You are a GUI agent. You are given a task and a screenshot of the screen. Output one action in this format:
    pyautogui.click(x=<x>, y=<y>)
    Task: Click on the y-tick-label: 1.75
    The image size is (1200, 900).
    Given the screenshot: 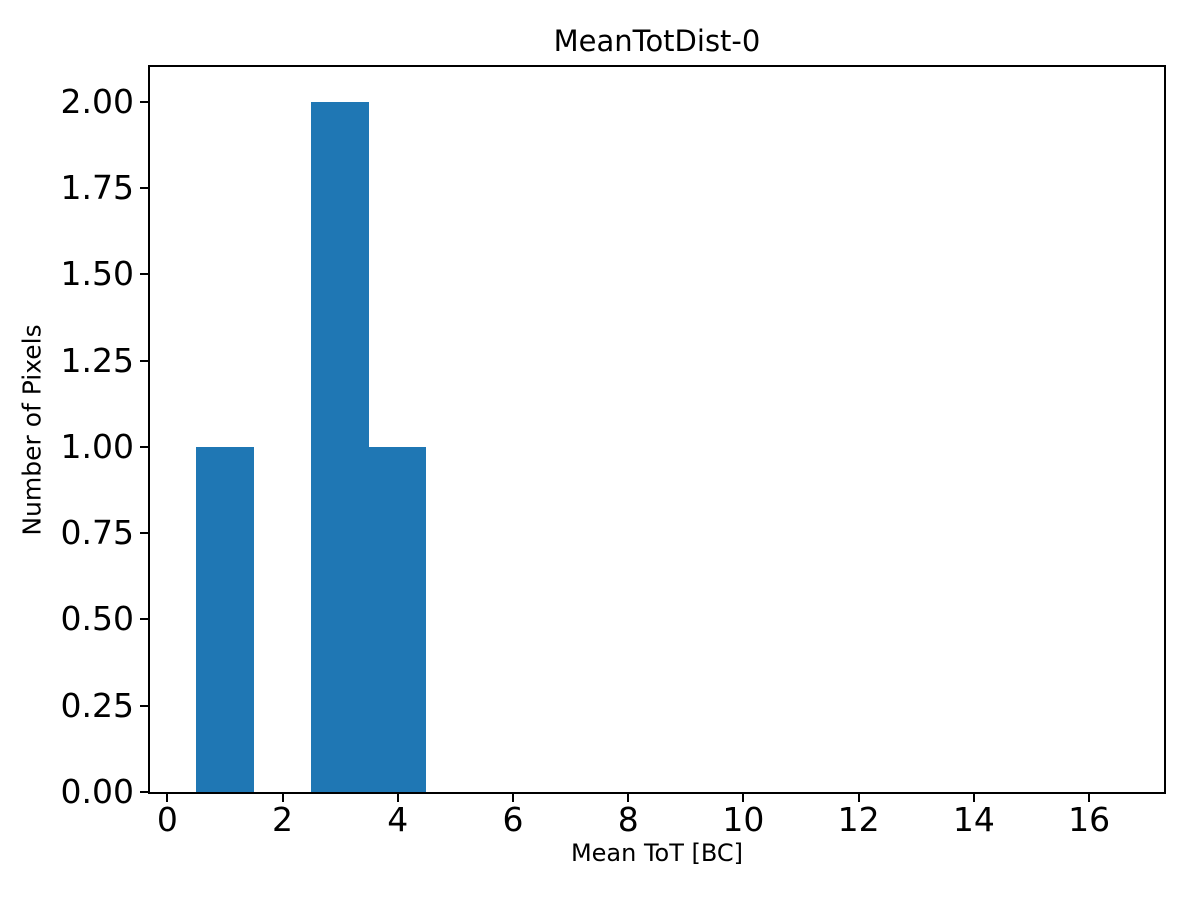 What is the action you would take?
    pyautogui.click(x=97, y=187)
    